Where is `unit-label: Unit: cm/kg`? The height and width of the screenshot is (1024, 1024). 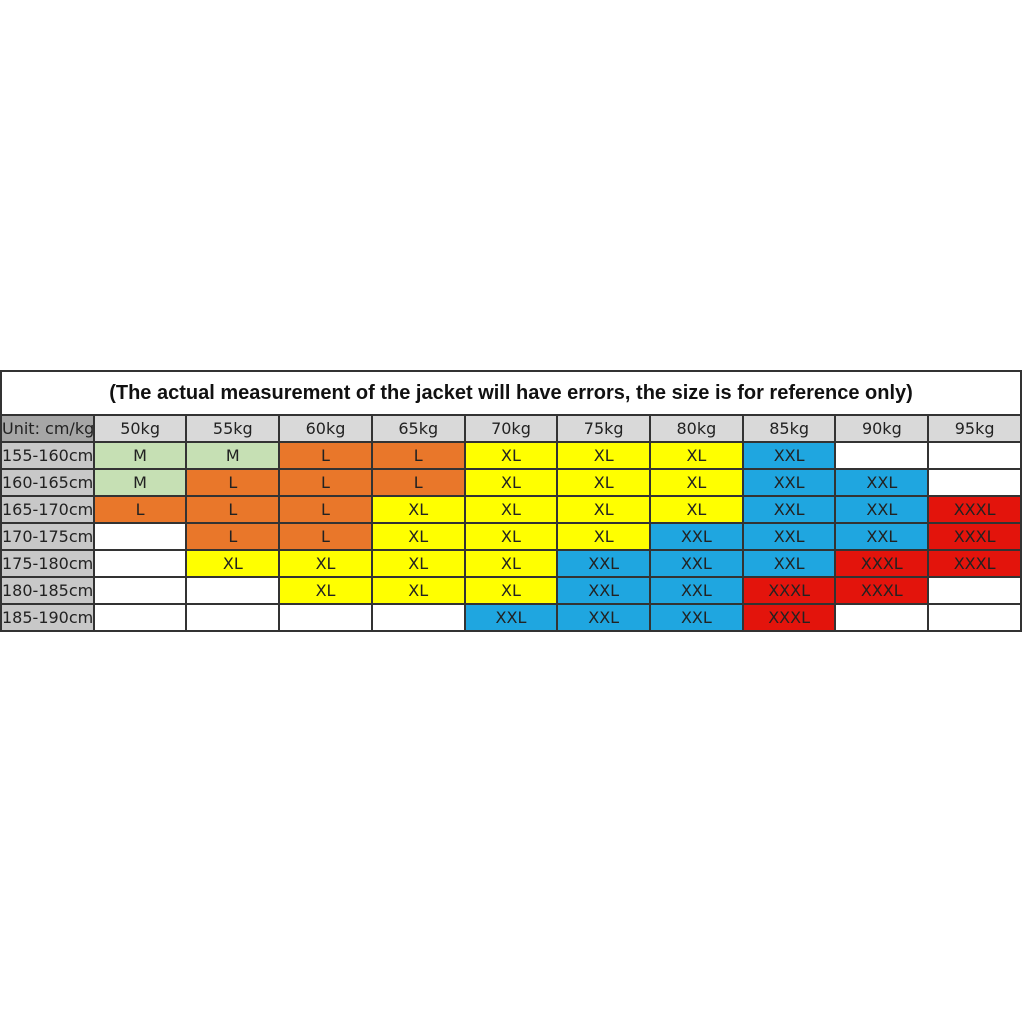
unit-label: Unit: cm/kg is located at coordinates (47, 428).